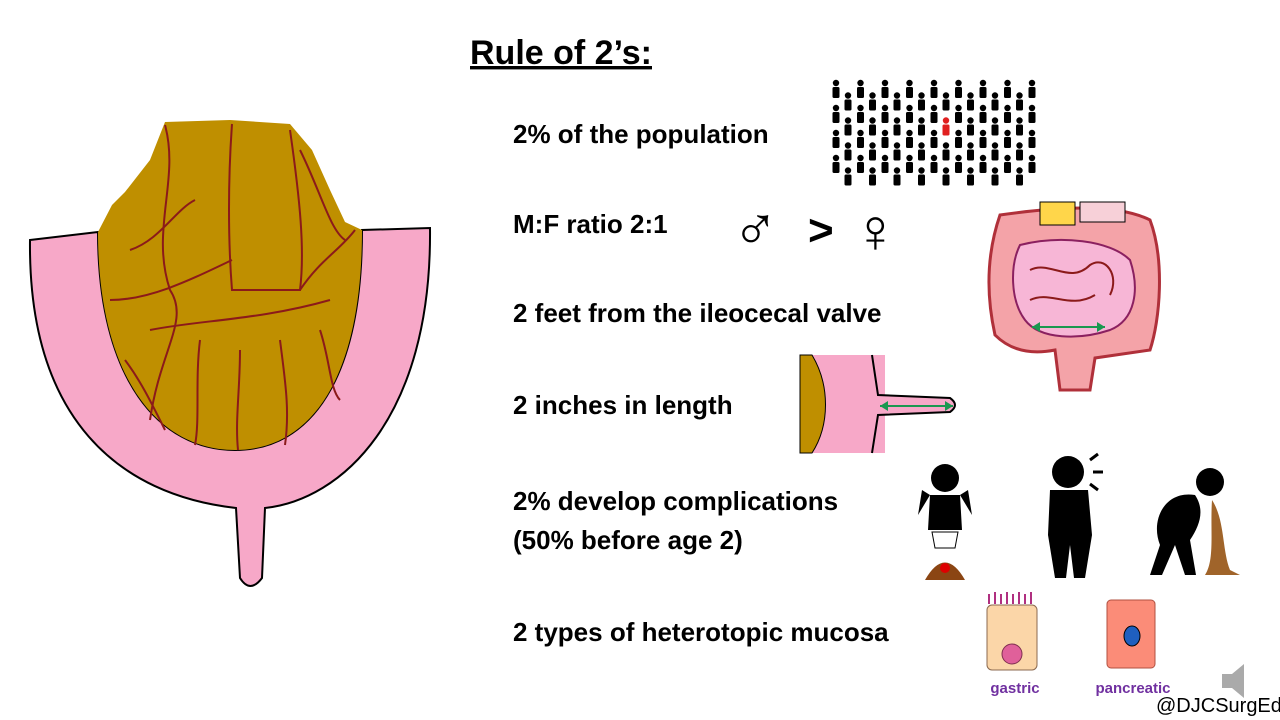 The height and width of the screenshot is (720, 1280). What do you see at coordinates (945, 478) in the screenshot?
I see `baby-head` at bounding box center [945, 478].